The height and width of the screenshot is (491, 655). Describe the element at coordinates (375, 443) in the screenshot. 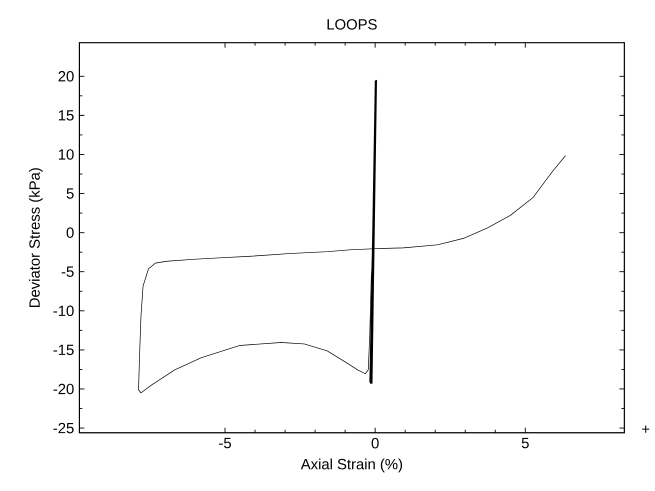

I see `x-tick-label: 0` at that location.